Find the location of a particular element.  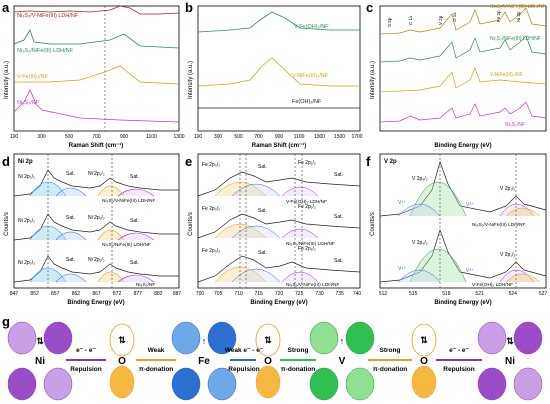

label-d-1: Ni₃S₂/V-NiFe(III) LDH/NF is located at coordinates (128, 201).